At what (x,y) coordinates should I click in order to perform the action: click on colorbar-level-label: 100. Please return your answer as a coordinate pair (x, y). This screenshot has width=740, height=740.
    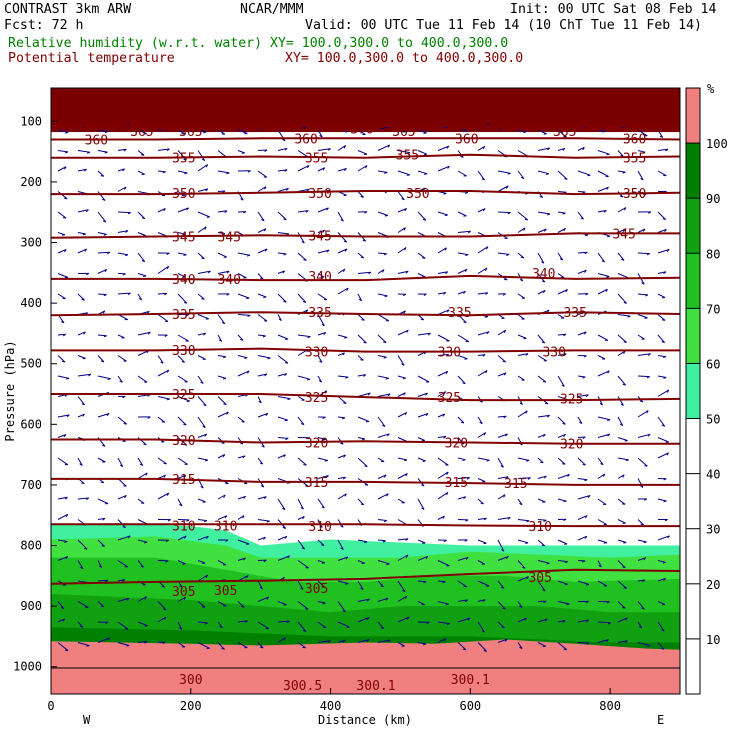
    Looking at the image, I should click on (717, 144).